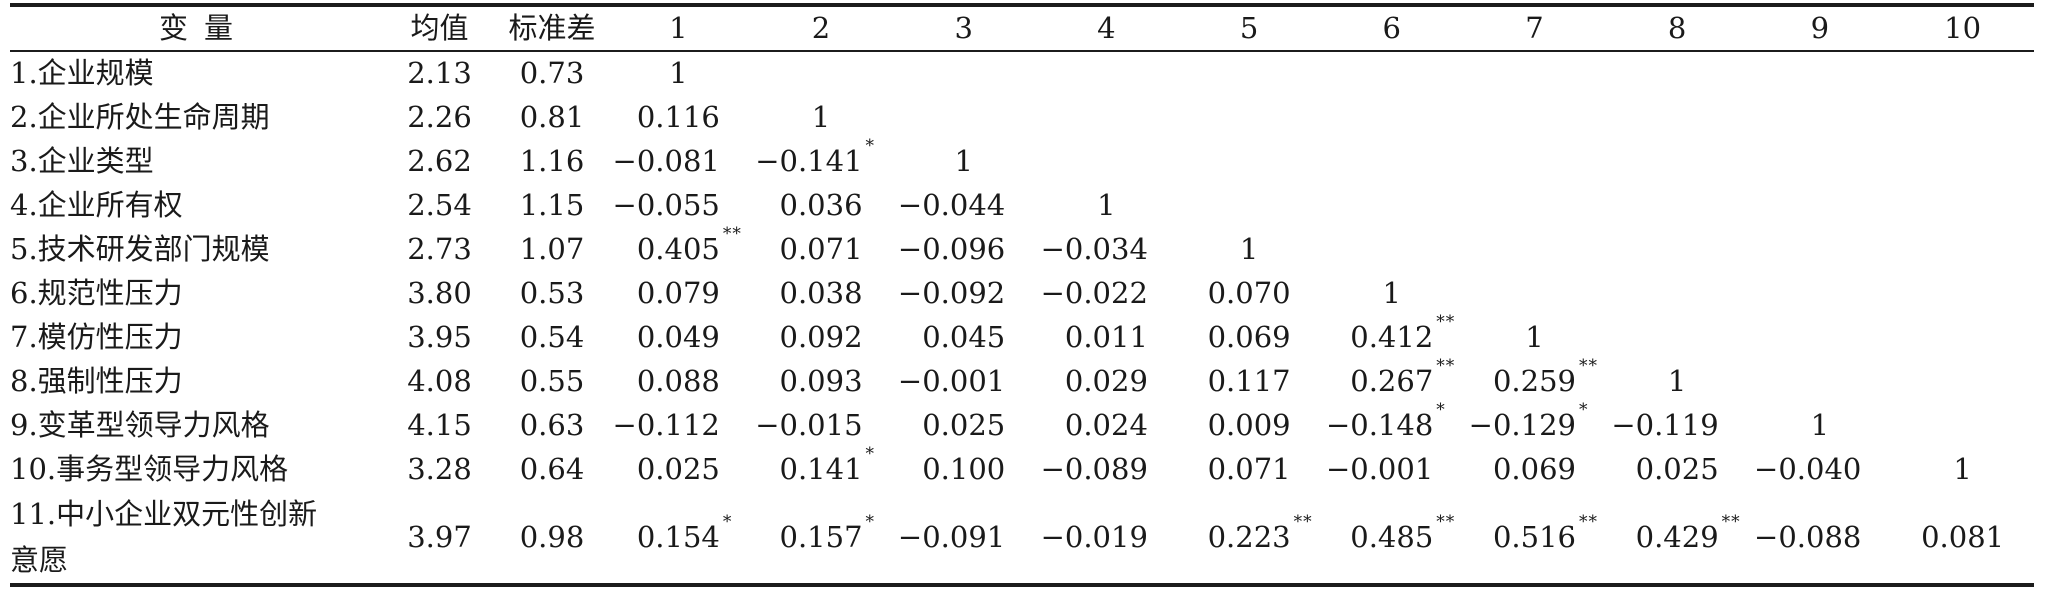  I want to click on cell-corr-6: 0.267 **, so click(1391, 379).